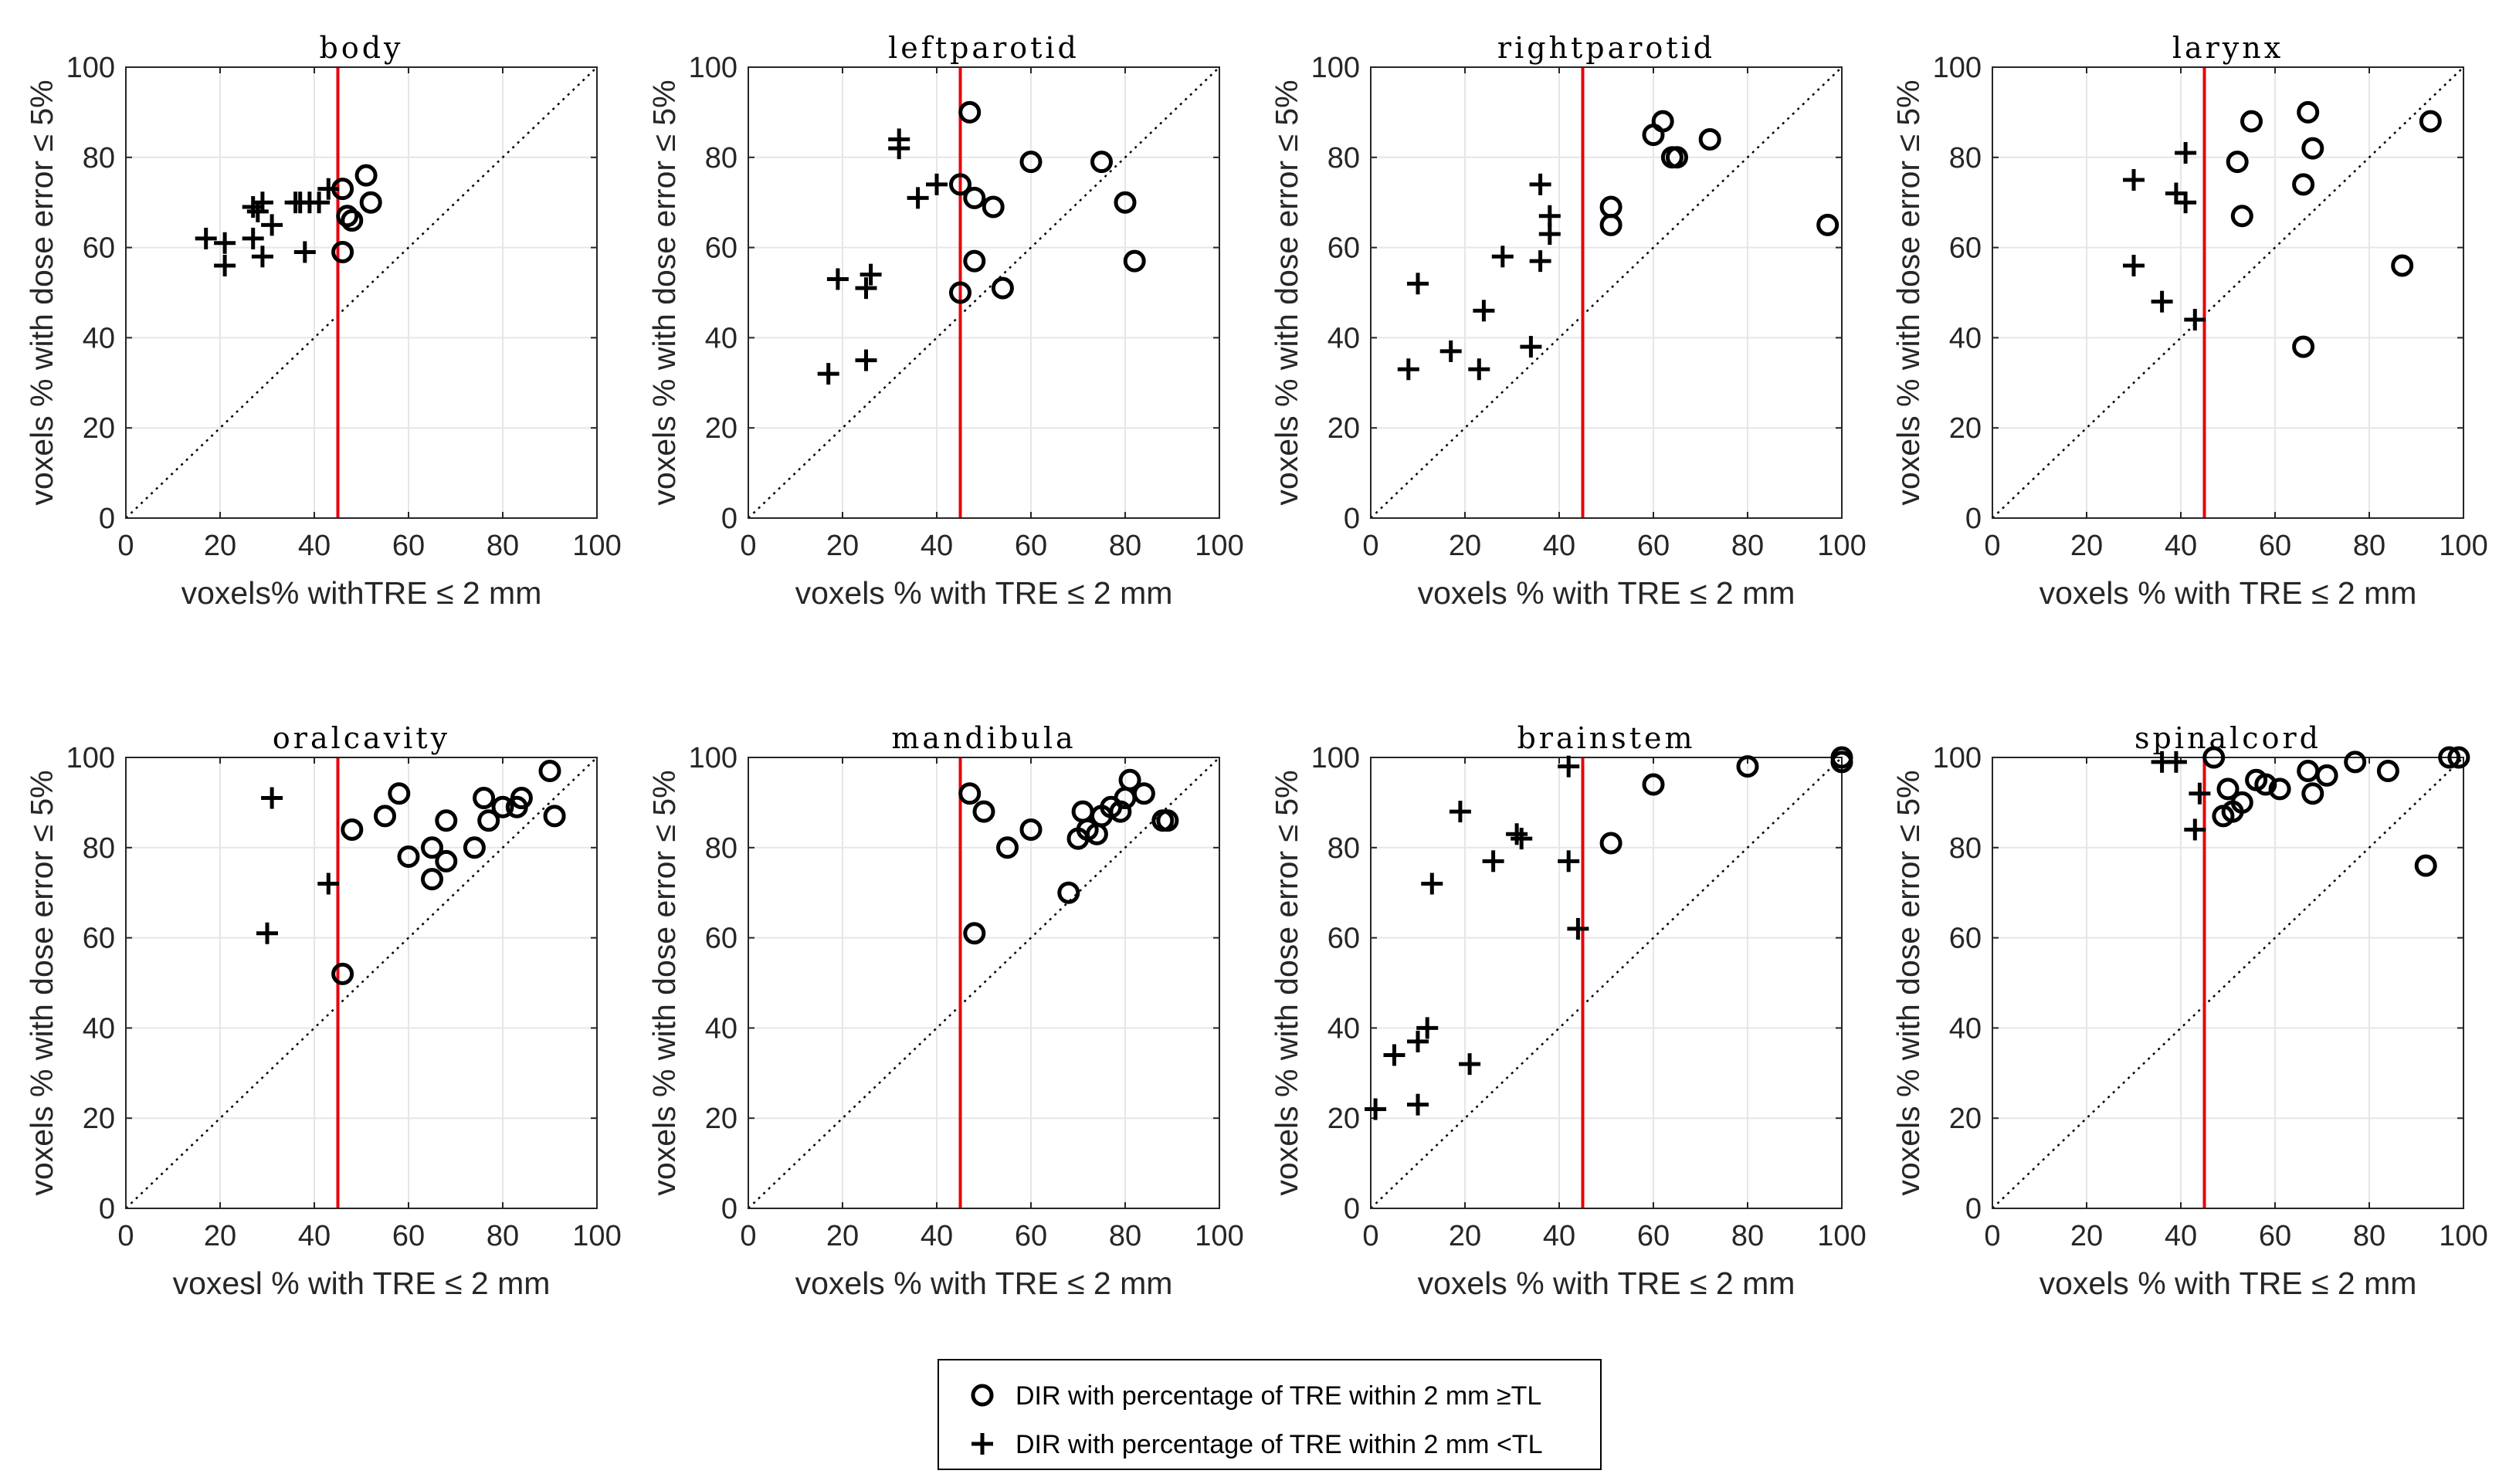  Describe the element at coordinates (361, 593) in the screenshot. I see `x-axis-label: voxels% withTRE ≤ 2 mm` at that location.